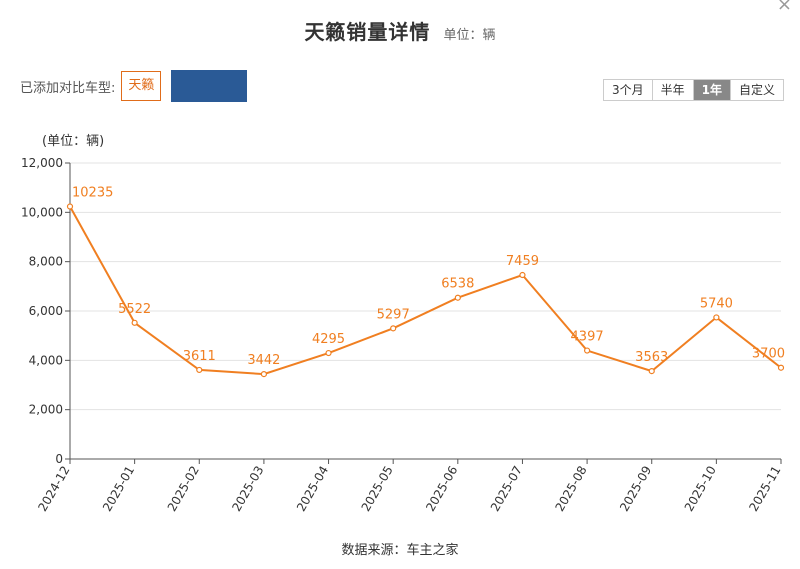 This screenshot has width=800, height=569. I want to click on data-label: 10235, so click(92, 193).